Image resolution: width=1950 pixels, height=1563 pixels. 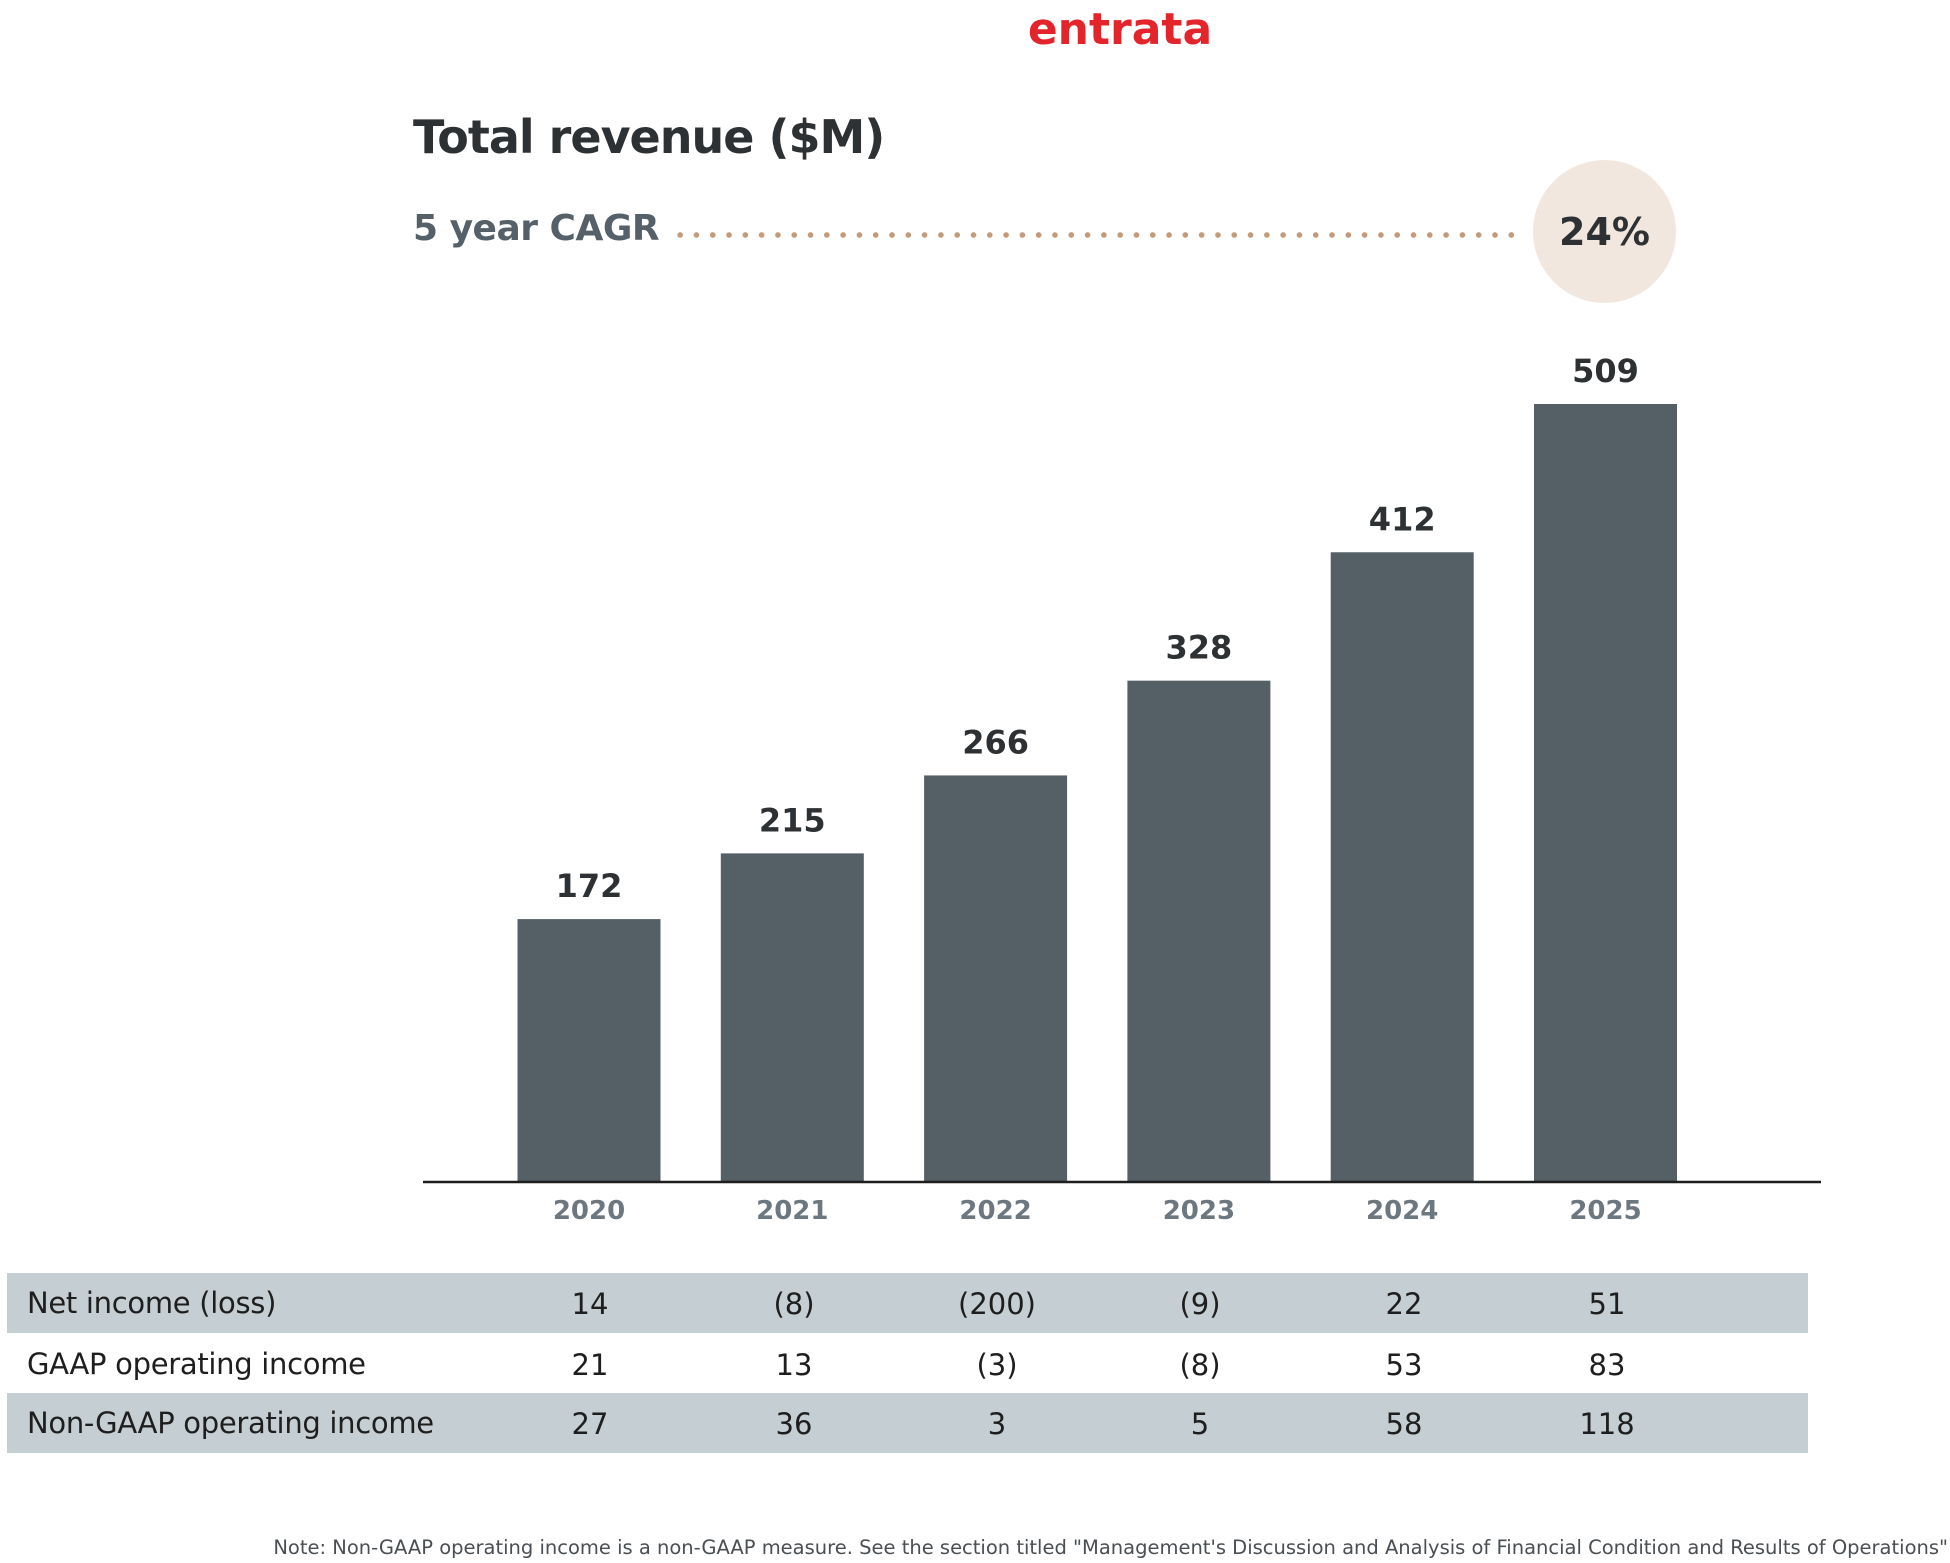 I want to click on value-label-2022: 266, so click(x=995, y=742).